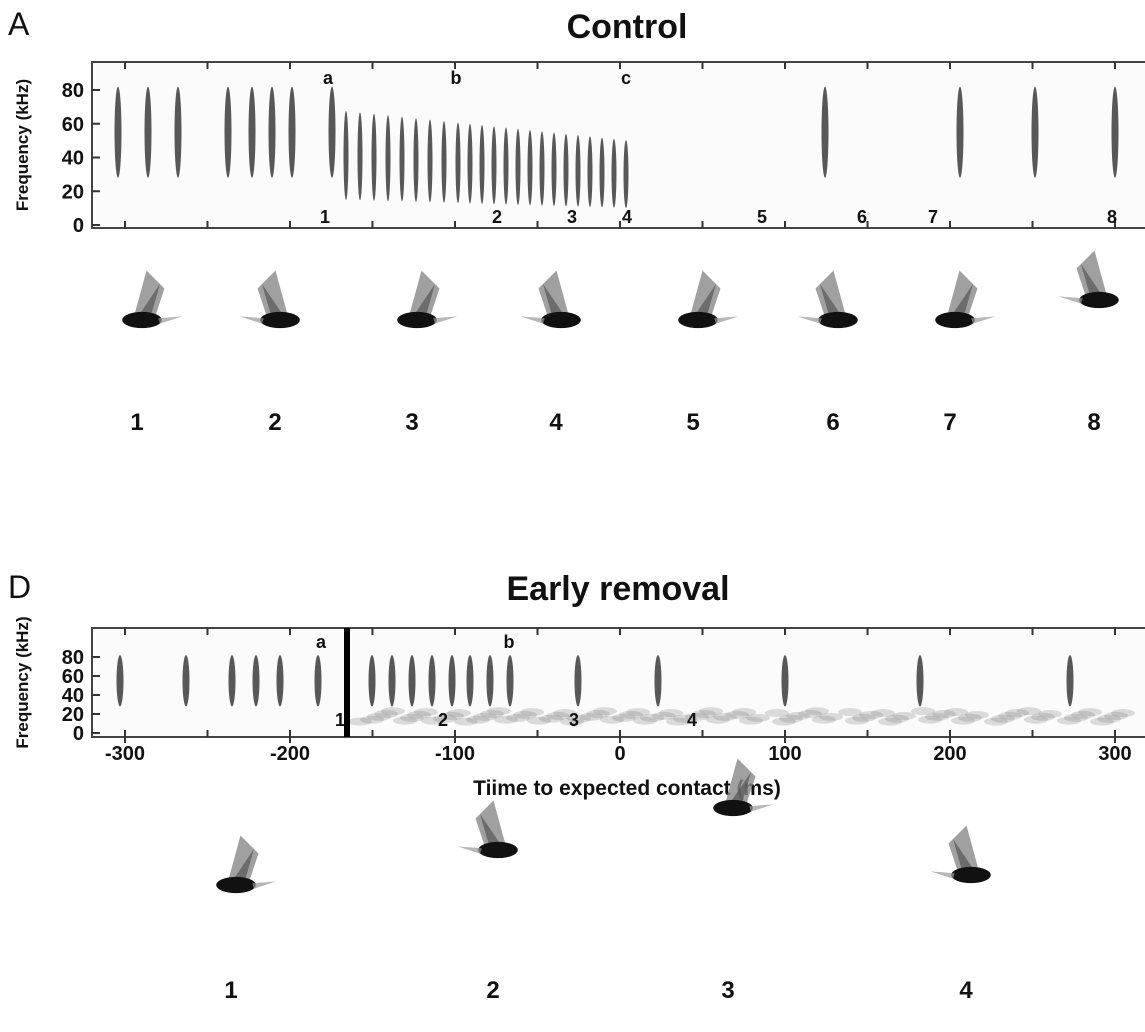 The image size is (1145, 1032). What do you see at coordinates (572, 217) in the screenshot?
I see `position-number: 3` at bounding box center [572, 217].